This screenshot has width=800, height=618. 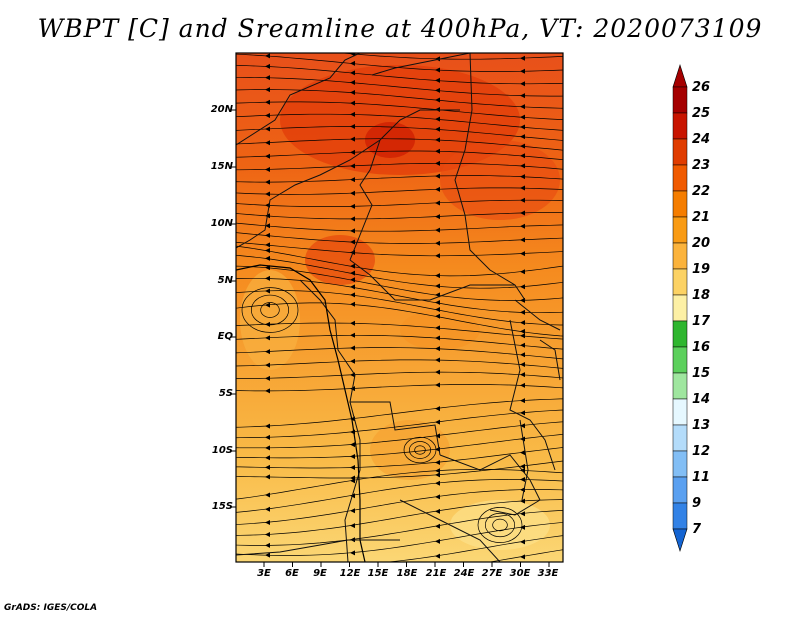 What do you see at coordinates (233, 308) in the screenshot?
I see `lat-ticks` at bounding box center [233, 308].